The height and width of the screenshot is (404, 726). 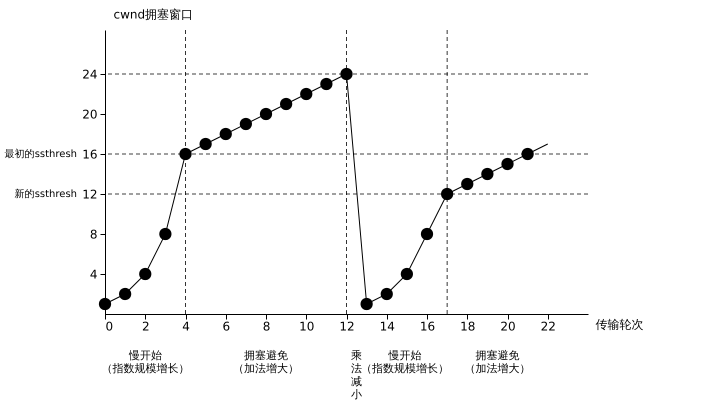 What do you see at coordinates (387, 327) in the screenshot?
I see `x-tick-label: 14` at bounding box center [387, 327].